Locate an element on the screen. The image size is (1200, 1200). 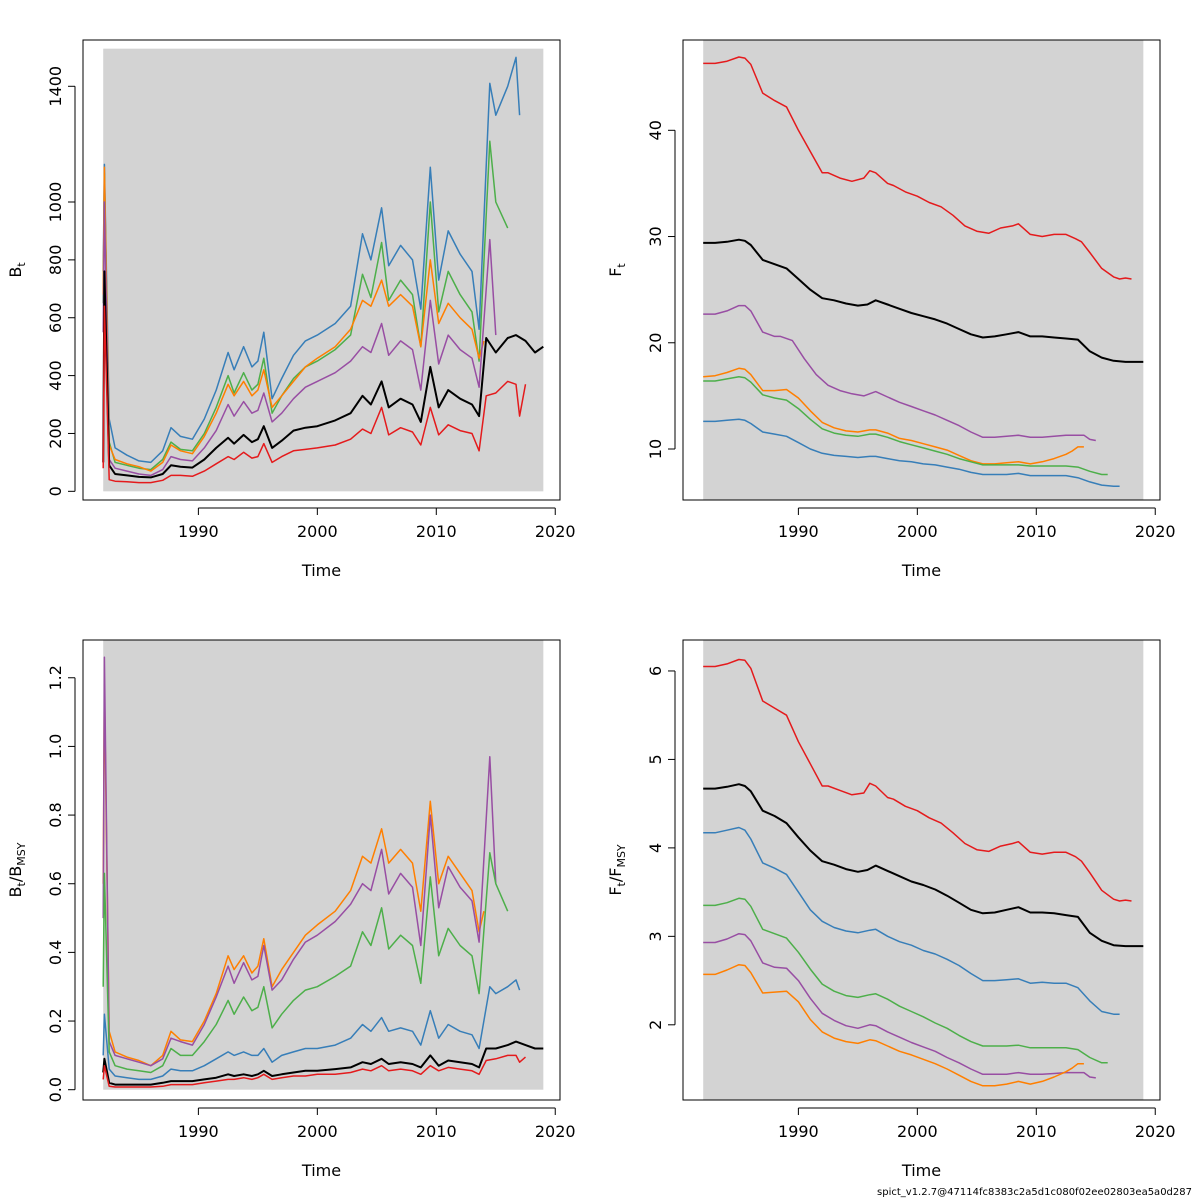
y-tick-label: 0.4 is located at coordinates (55, 952).